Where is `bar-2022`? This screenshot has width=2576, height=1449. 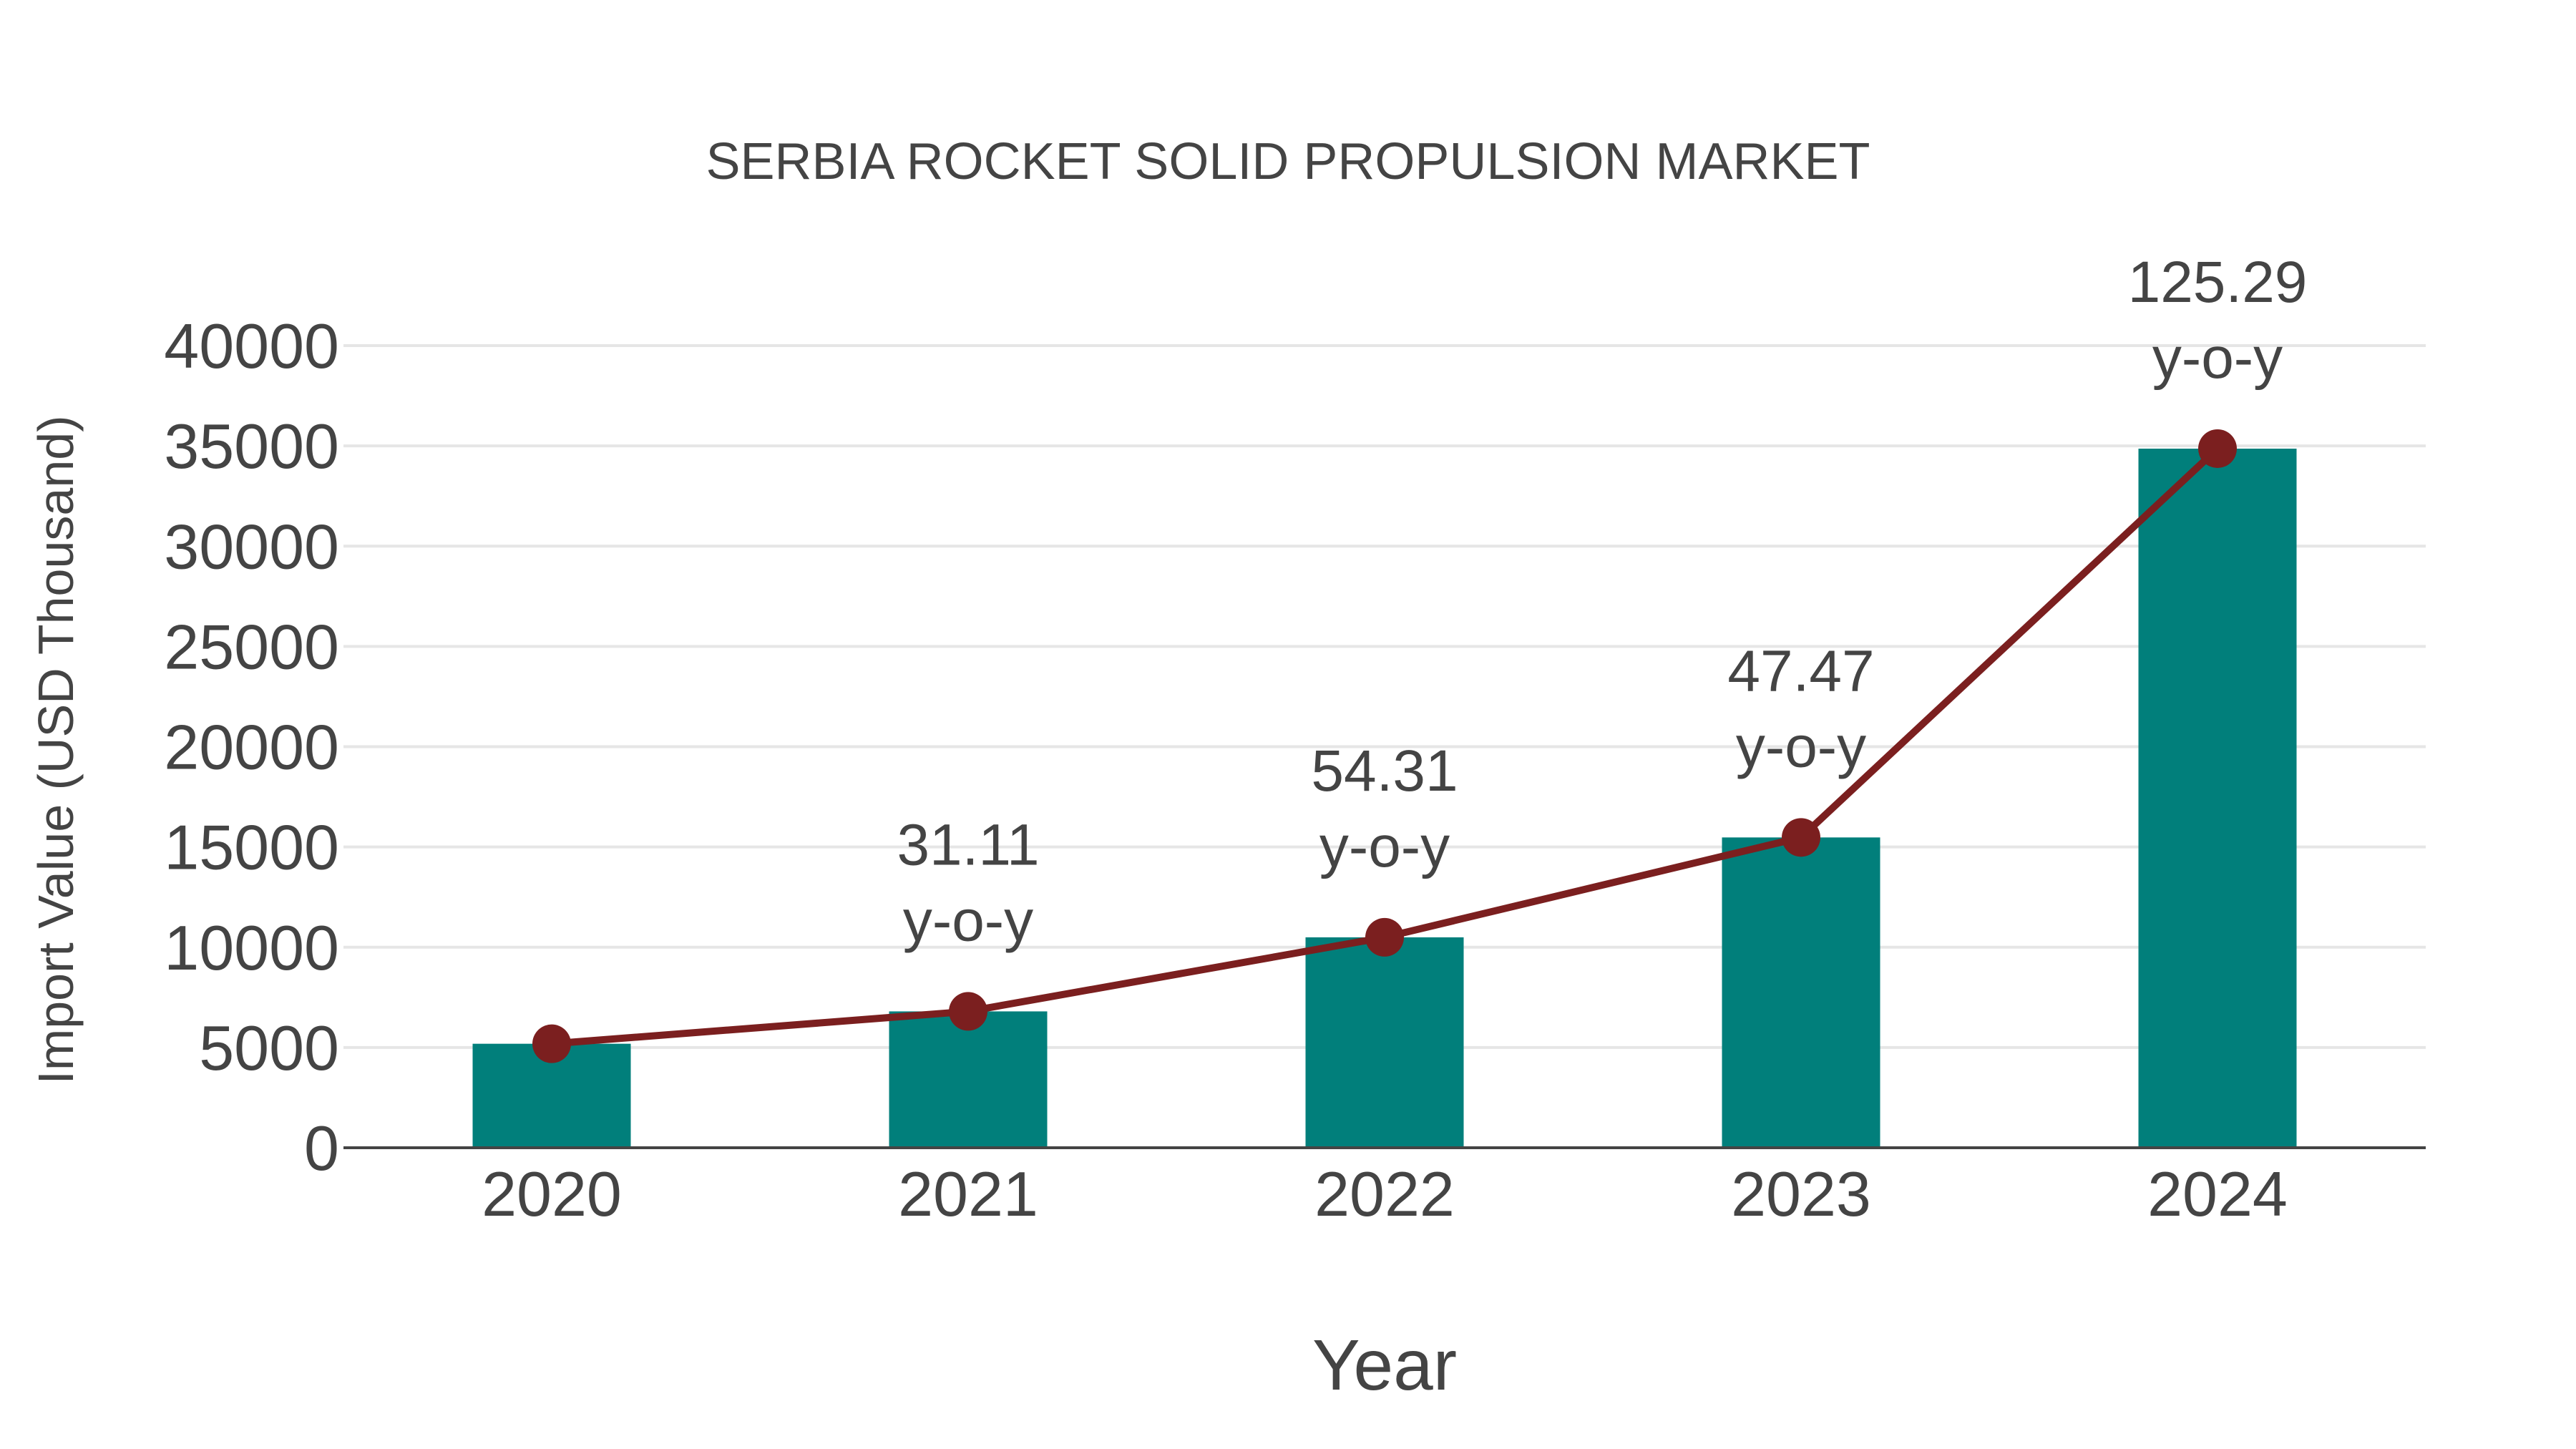
bar-2022 is located at coordinates (1384, 1042).